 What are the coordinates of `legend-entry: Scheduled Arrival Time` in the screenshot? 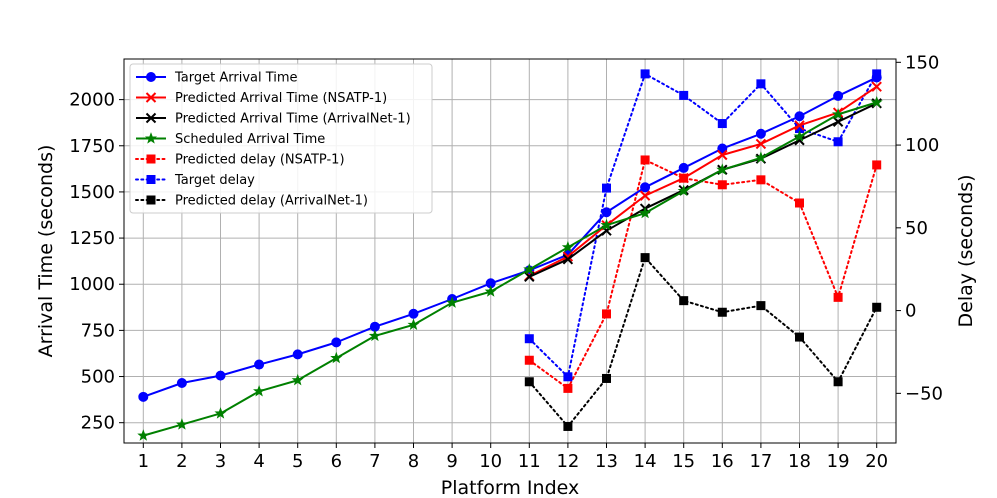 It's located at (230, 139).